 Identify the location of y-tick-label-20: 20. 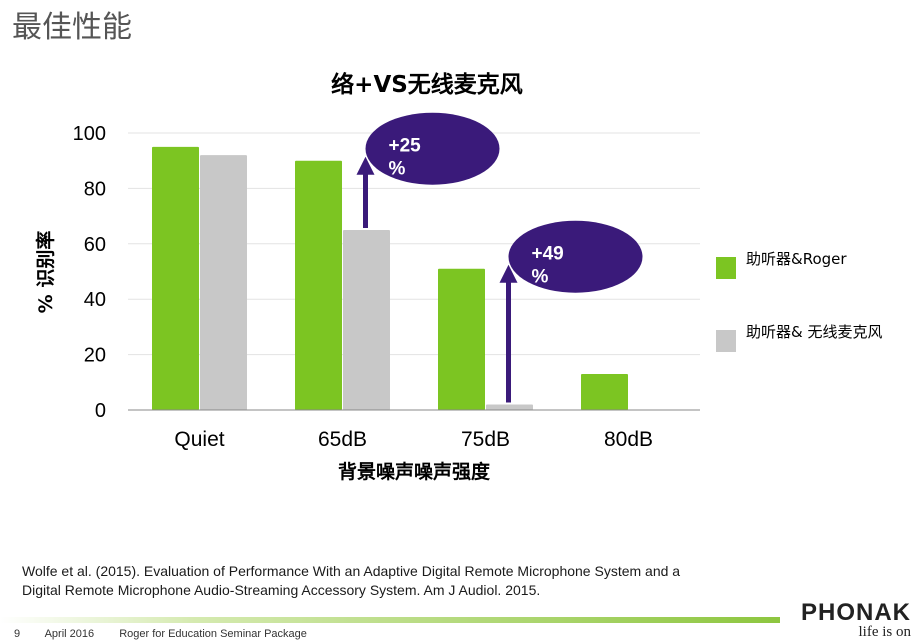
(95, 356).